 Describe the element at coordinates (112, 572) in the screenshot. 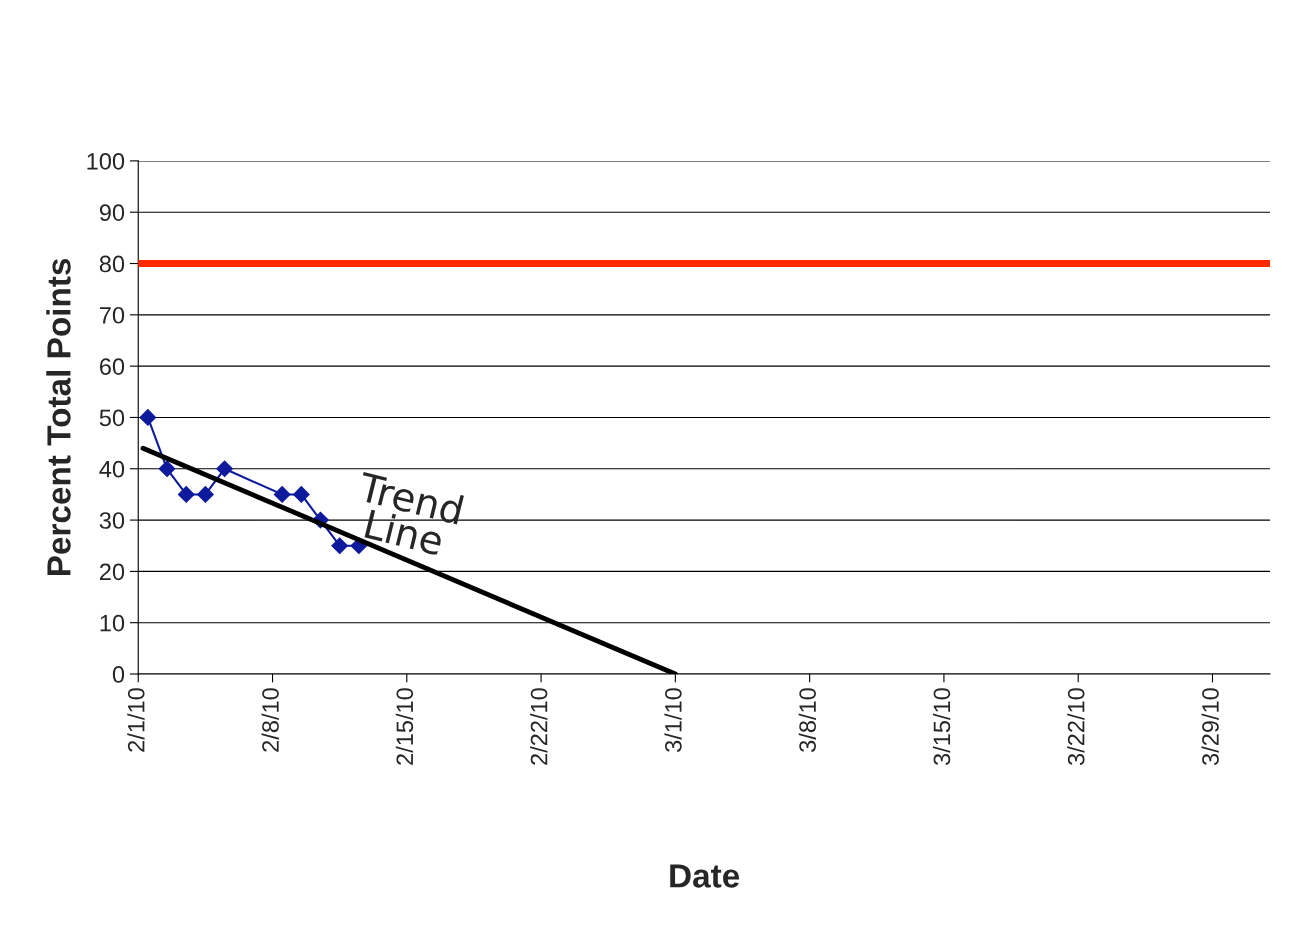

I see `y-tick-label: 20` at that location.